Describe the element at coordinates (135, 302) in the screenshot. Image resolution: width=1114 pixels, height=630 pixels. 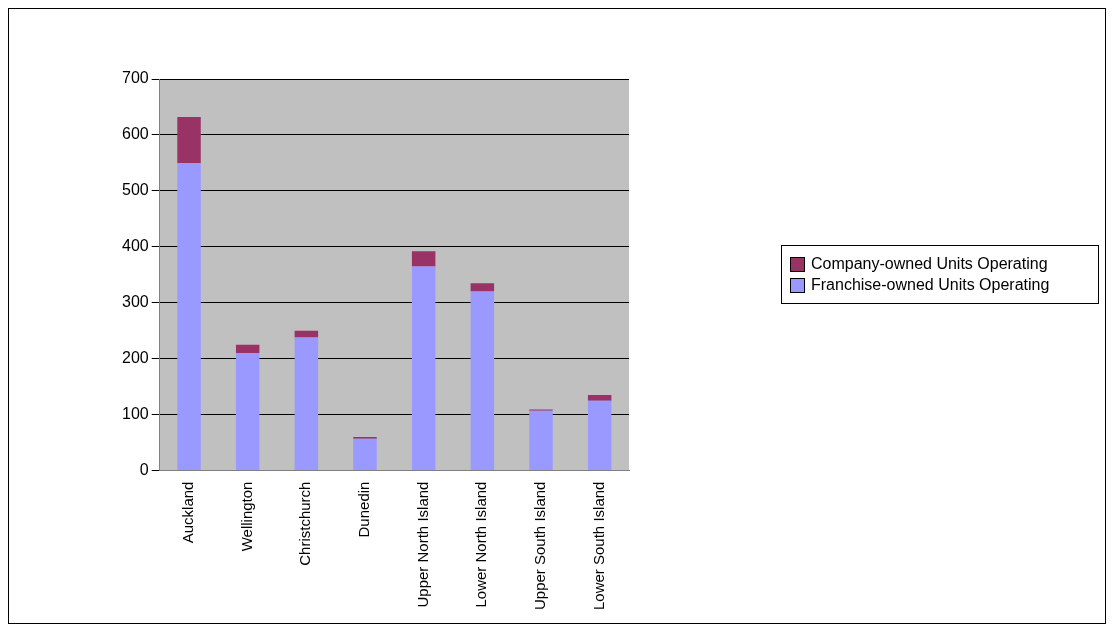
I see `y-tick-label: 300` at that location.